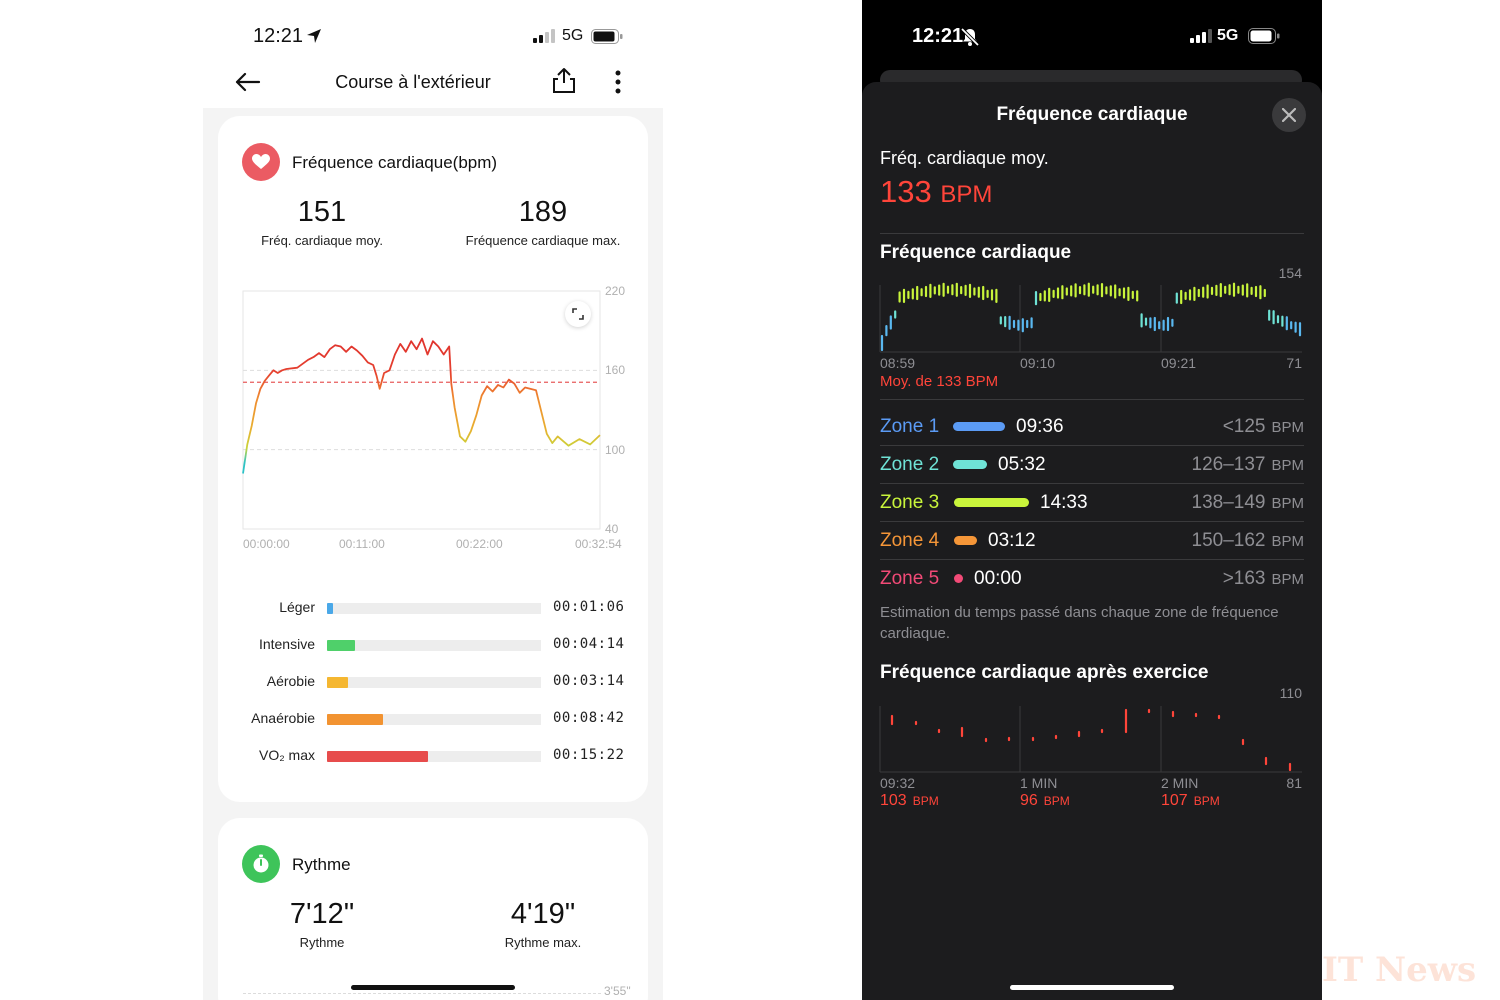 The height and width of the screenshot is (1000, 1500). Describe the element at coordinates (543, 942) in the screenshot. I see `max-pace-label: Rythme max.` at that location.